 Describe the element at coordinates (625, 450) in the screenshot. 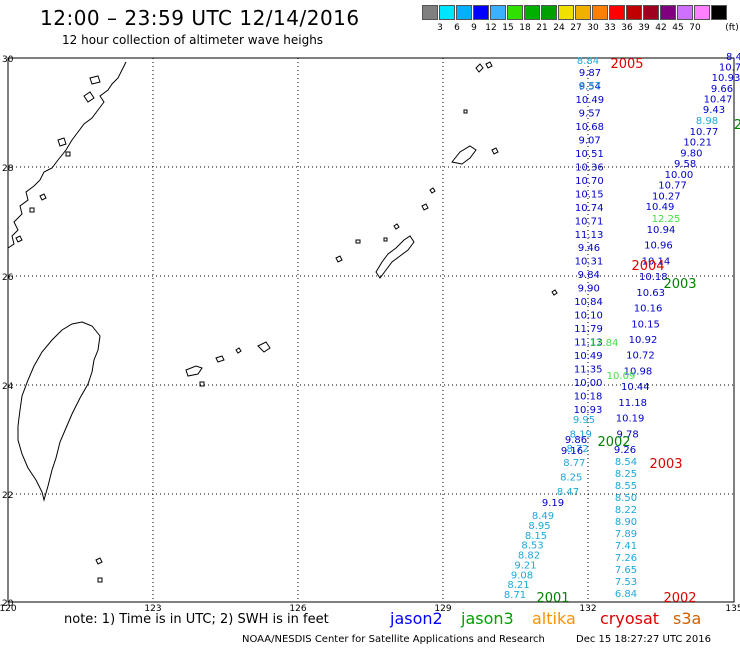

I see `wave-height-value: 9.26` at that location.